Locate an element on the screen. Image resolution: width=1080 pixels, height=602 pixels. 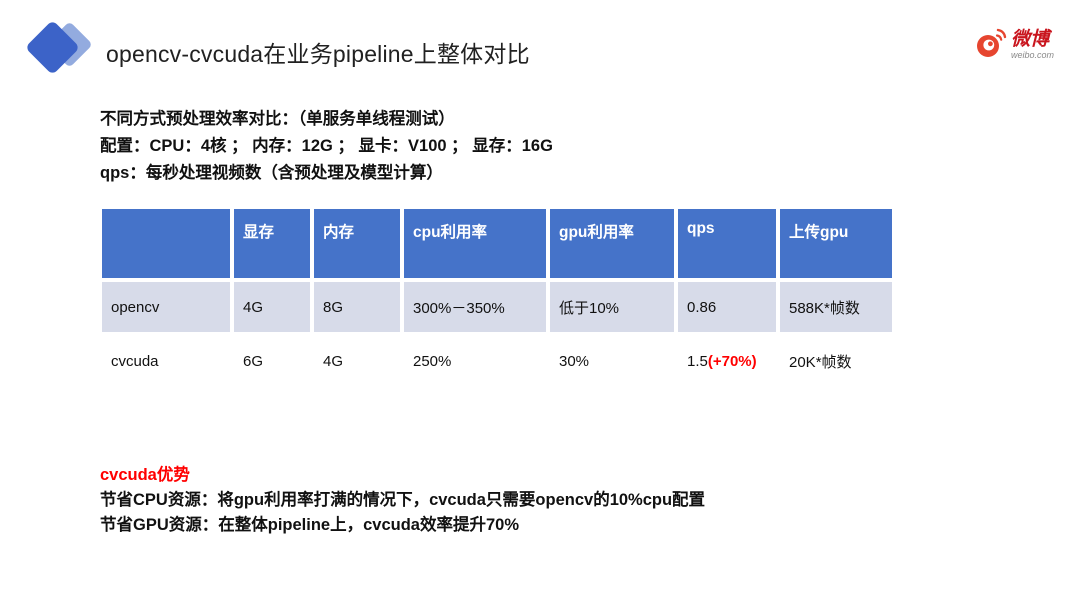
advantages-heading: cvcuda优势 is located at coordinates (145, 475).